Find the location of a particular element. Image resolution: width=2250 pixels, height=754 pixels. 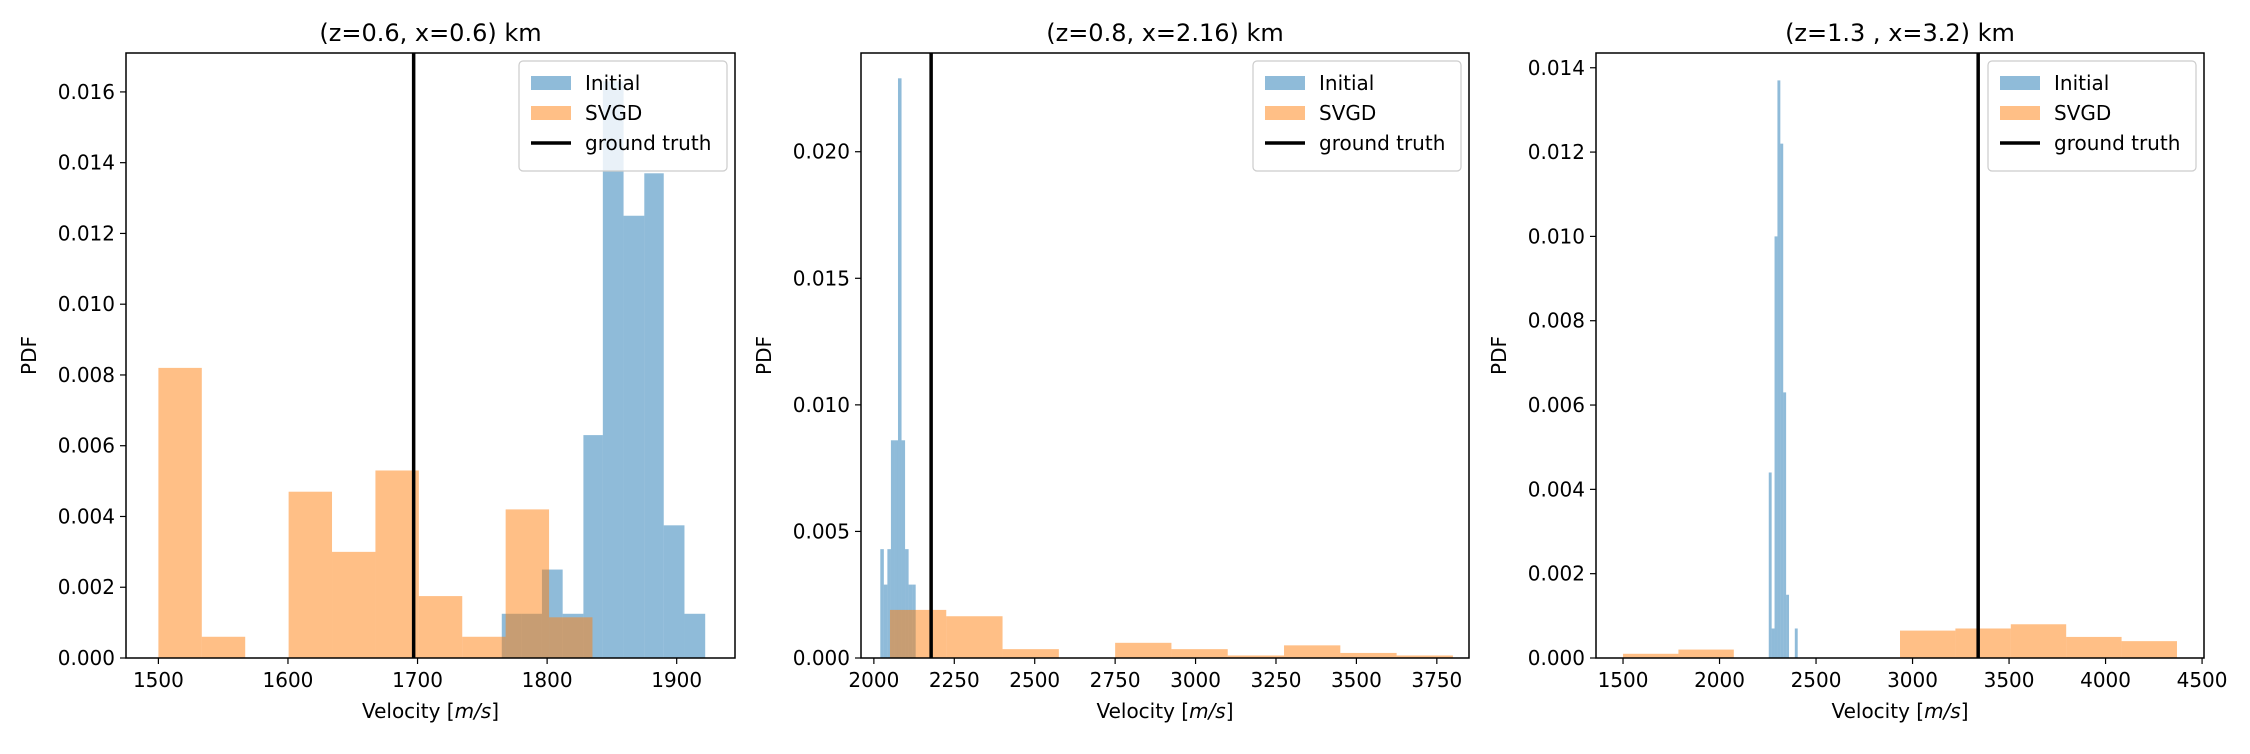

y-tick-label: 0.006 is located at coordinates (86, 446).